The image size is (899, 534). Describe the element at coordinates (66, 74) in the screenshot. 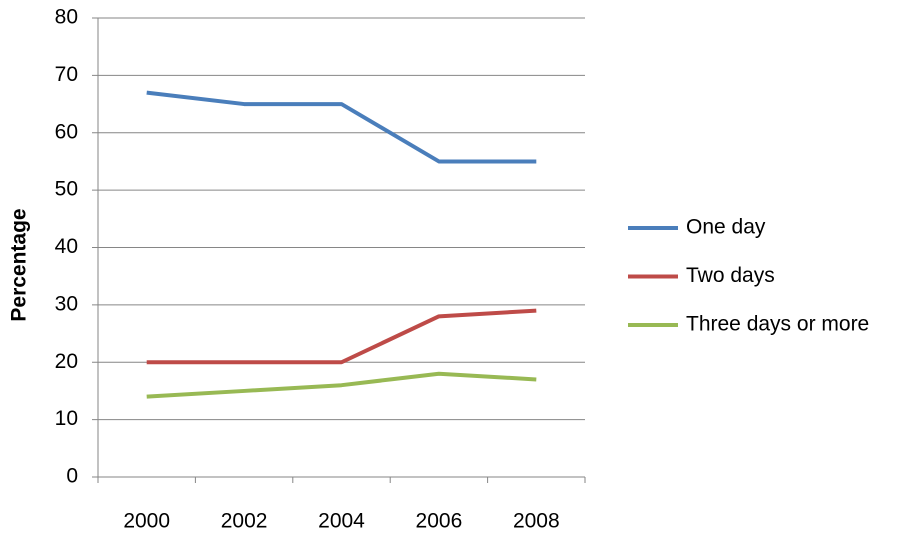

I see `y-tick-label: 70` at that location.